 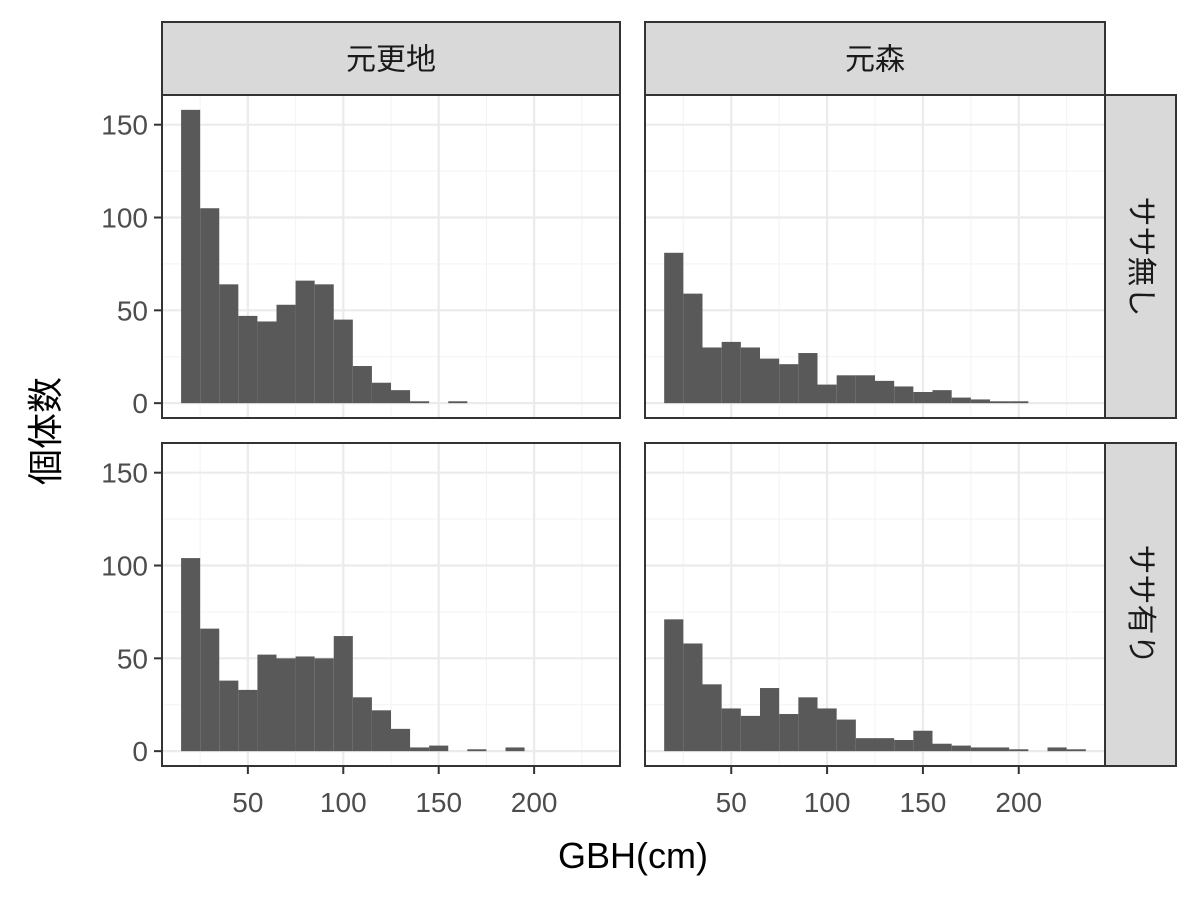 I want to click on x-axis-title: GBH(cm), so click(x=633, y=855).